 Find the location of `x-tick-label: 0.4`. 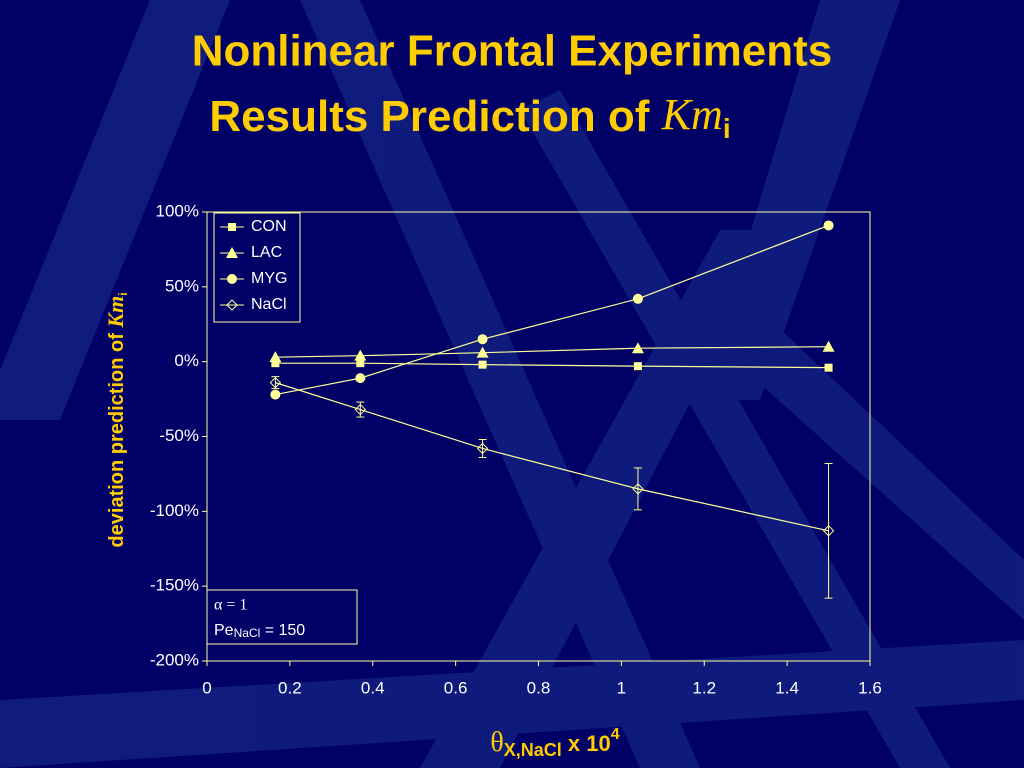

x-tick-label: 0.4 is located at coordinates (373, 687).